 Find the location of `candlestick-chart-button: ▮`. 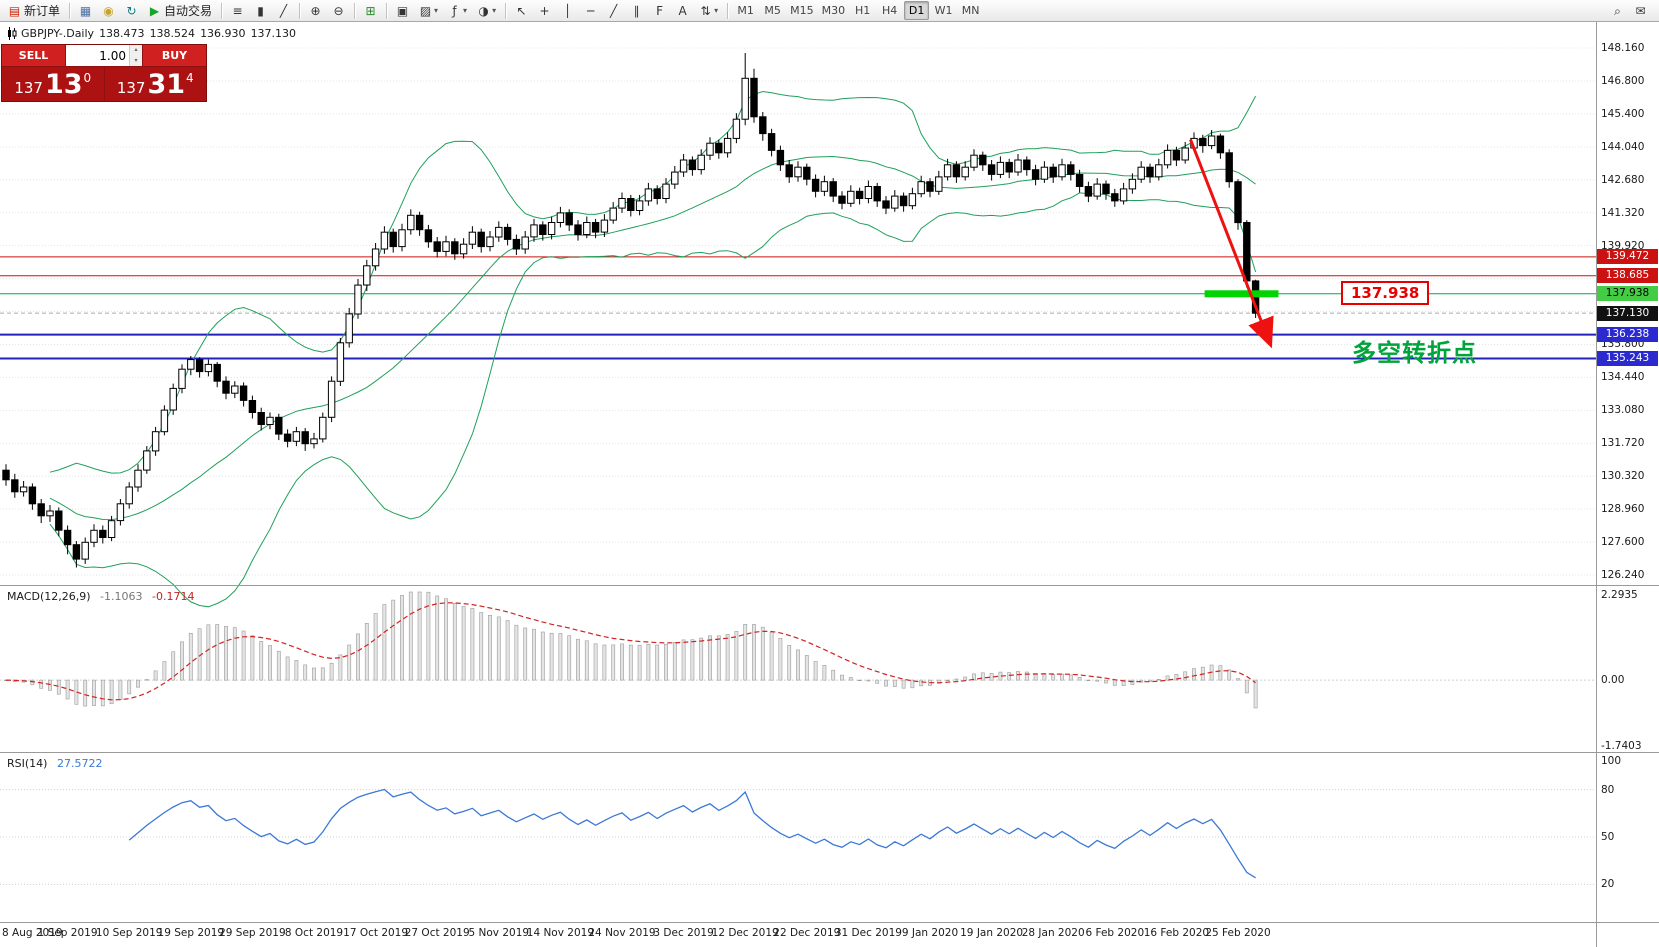

candlestick-chart-button: ▮ is located at coordinates (260, 10).